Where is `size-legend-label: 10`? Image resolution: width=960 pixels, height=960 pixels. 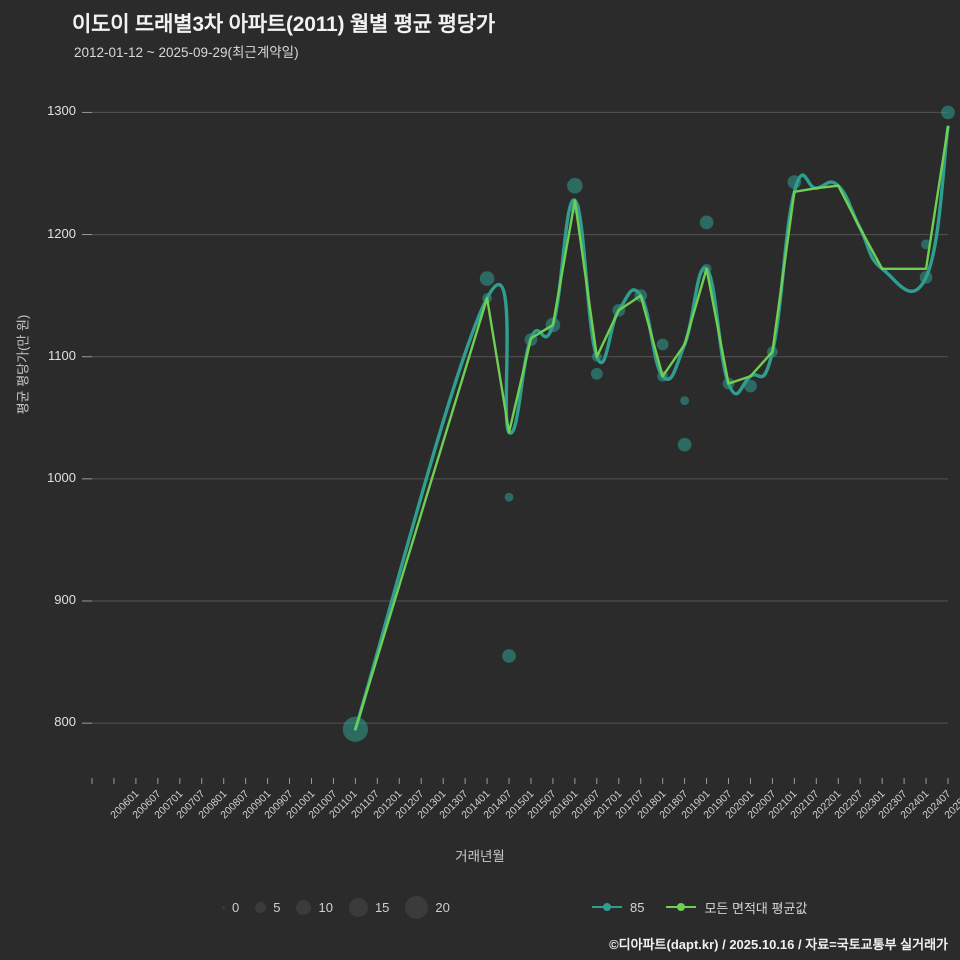
size-legend-label: 10 is located at coordinates (325, 907).